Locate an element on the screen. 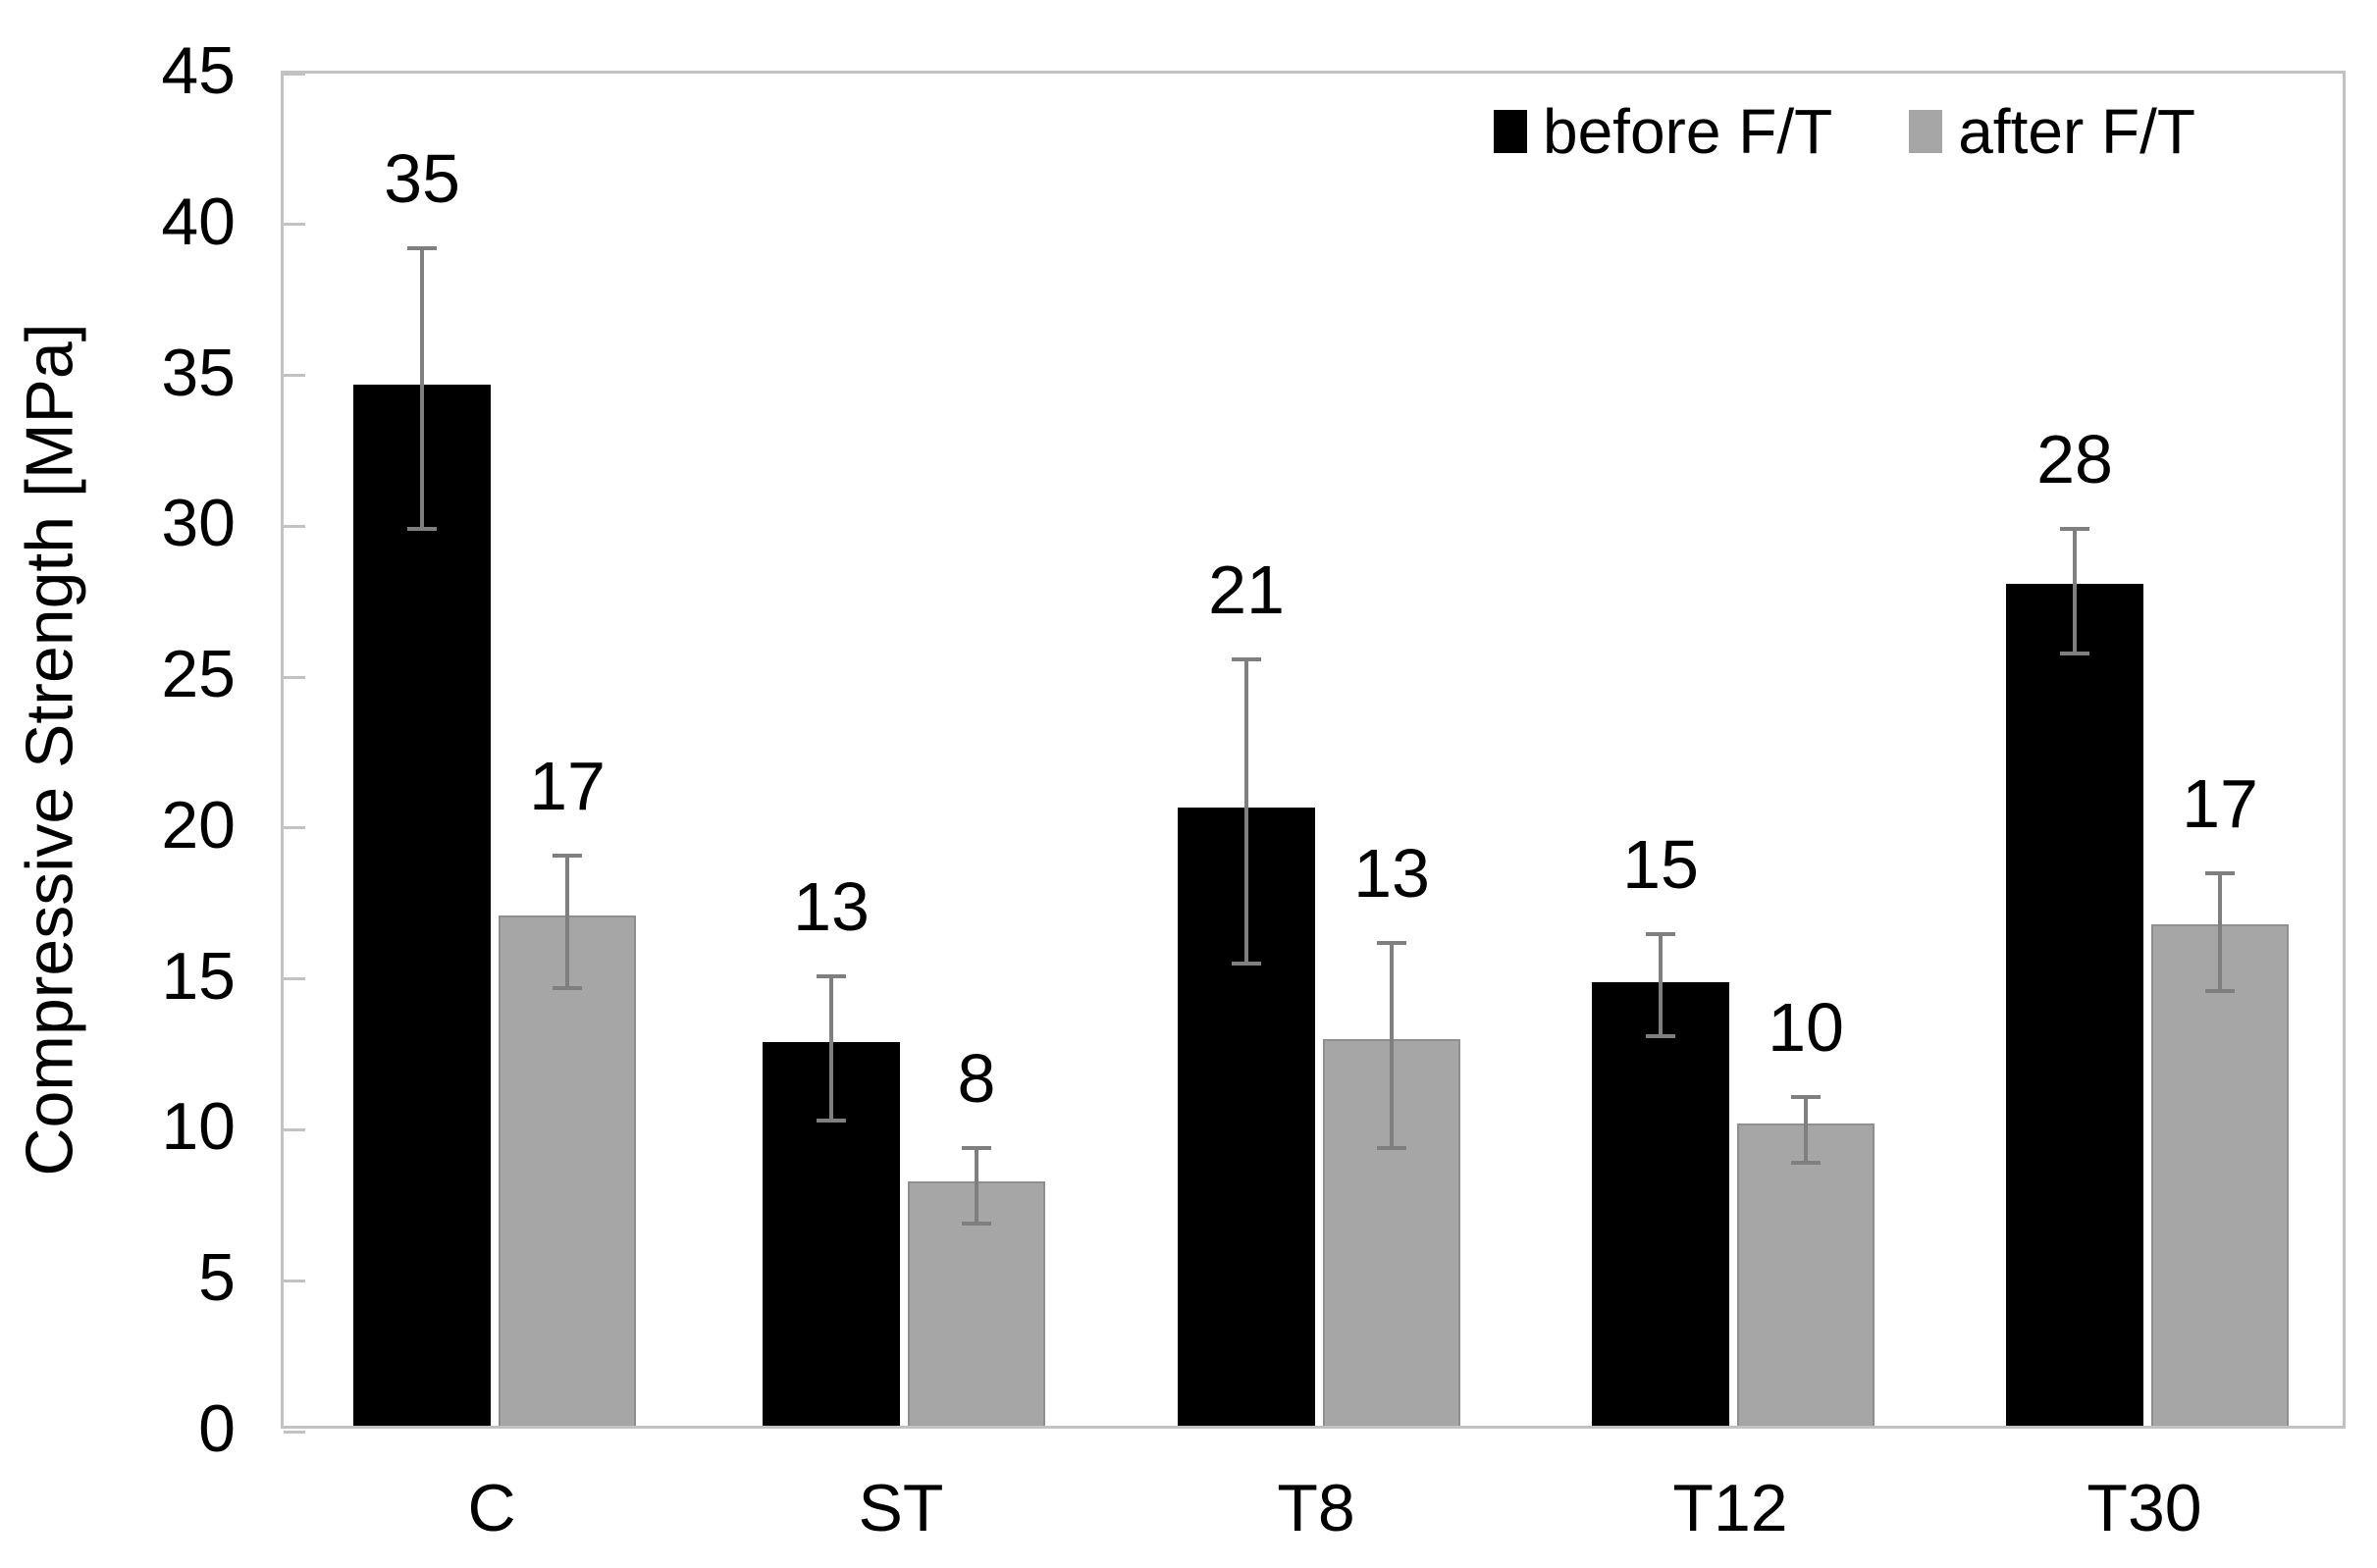 Image resolution: width=2377 pixels, height=1568 pixels. y-tick-label: 40 is located at coordinates (198, 221).